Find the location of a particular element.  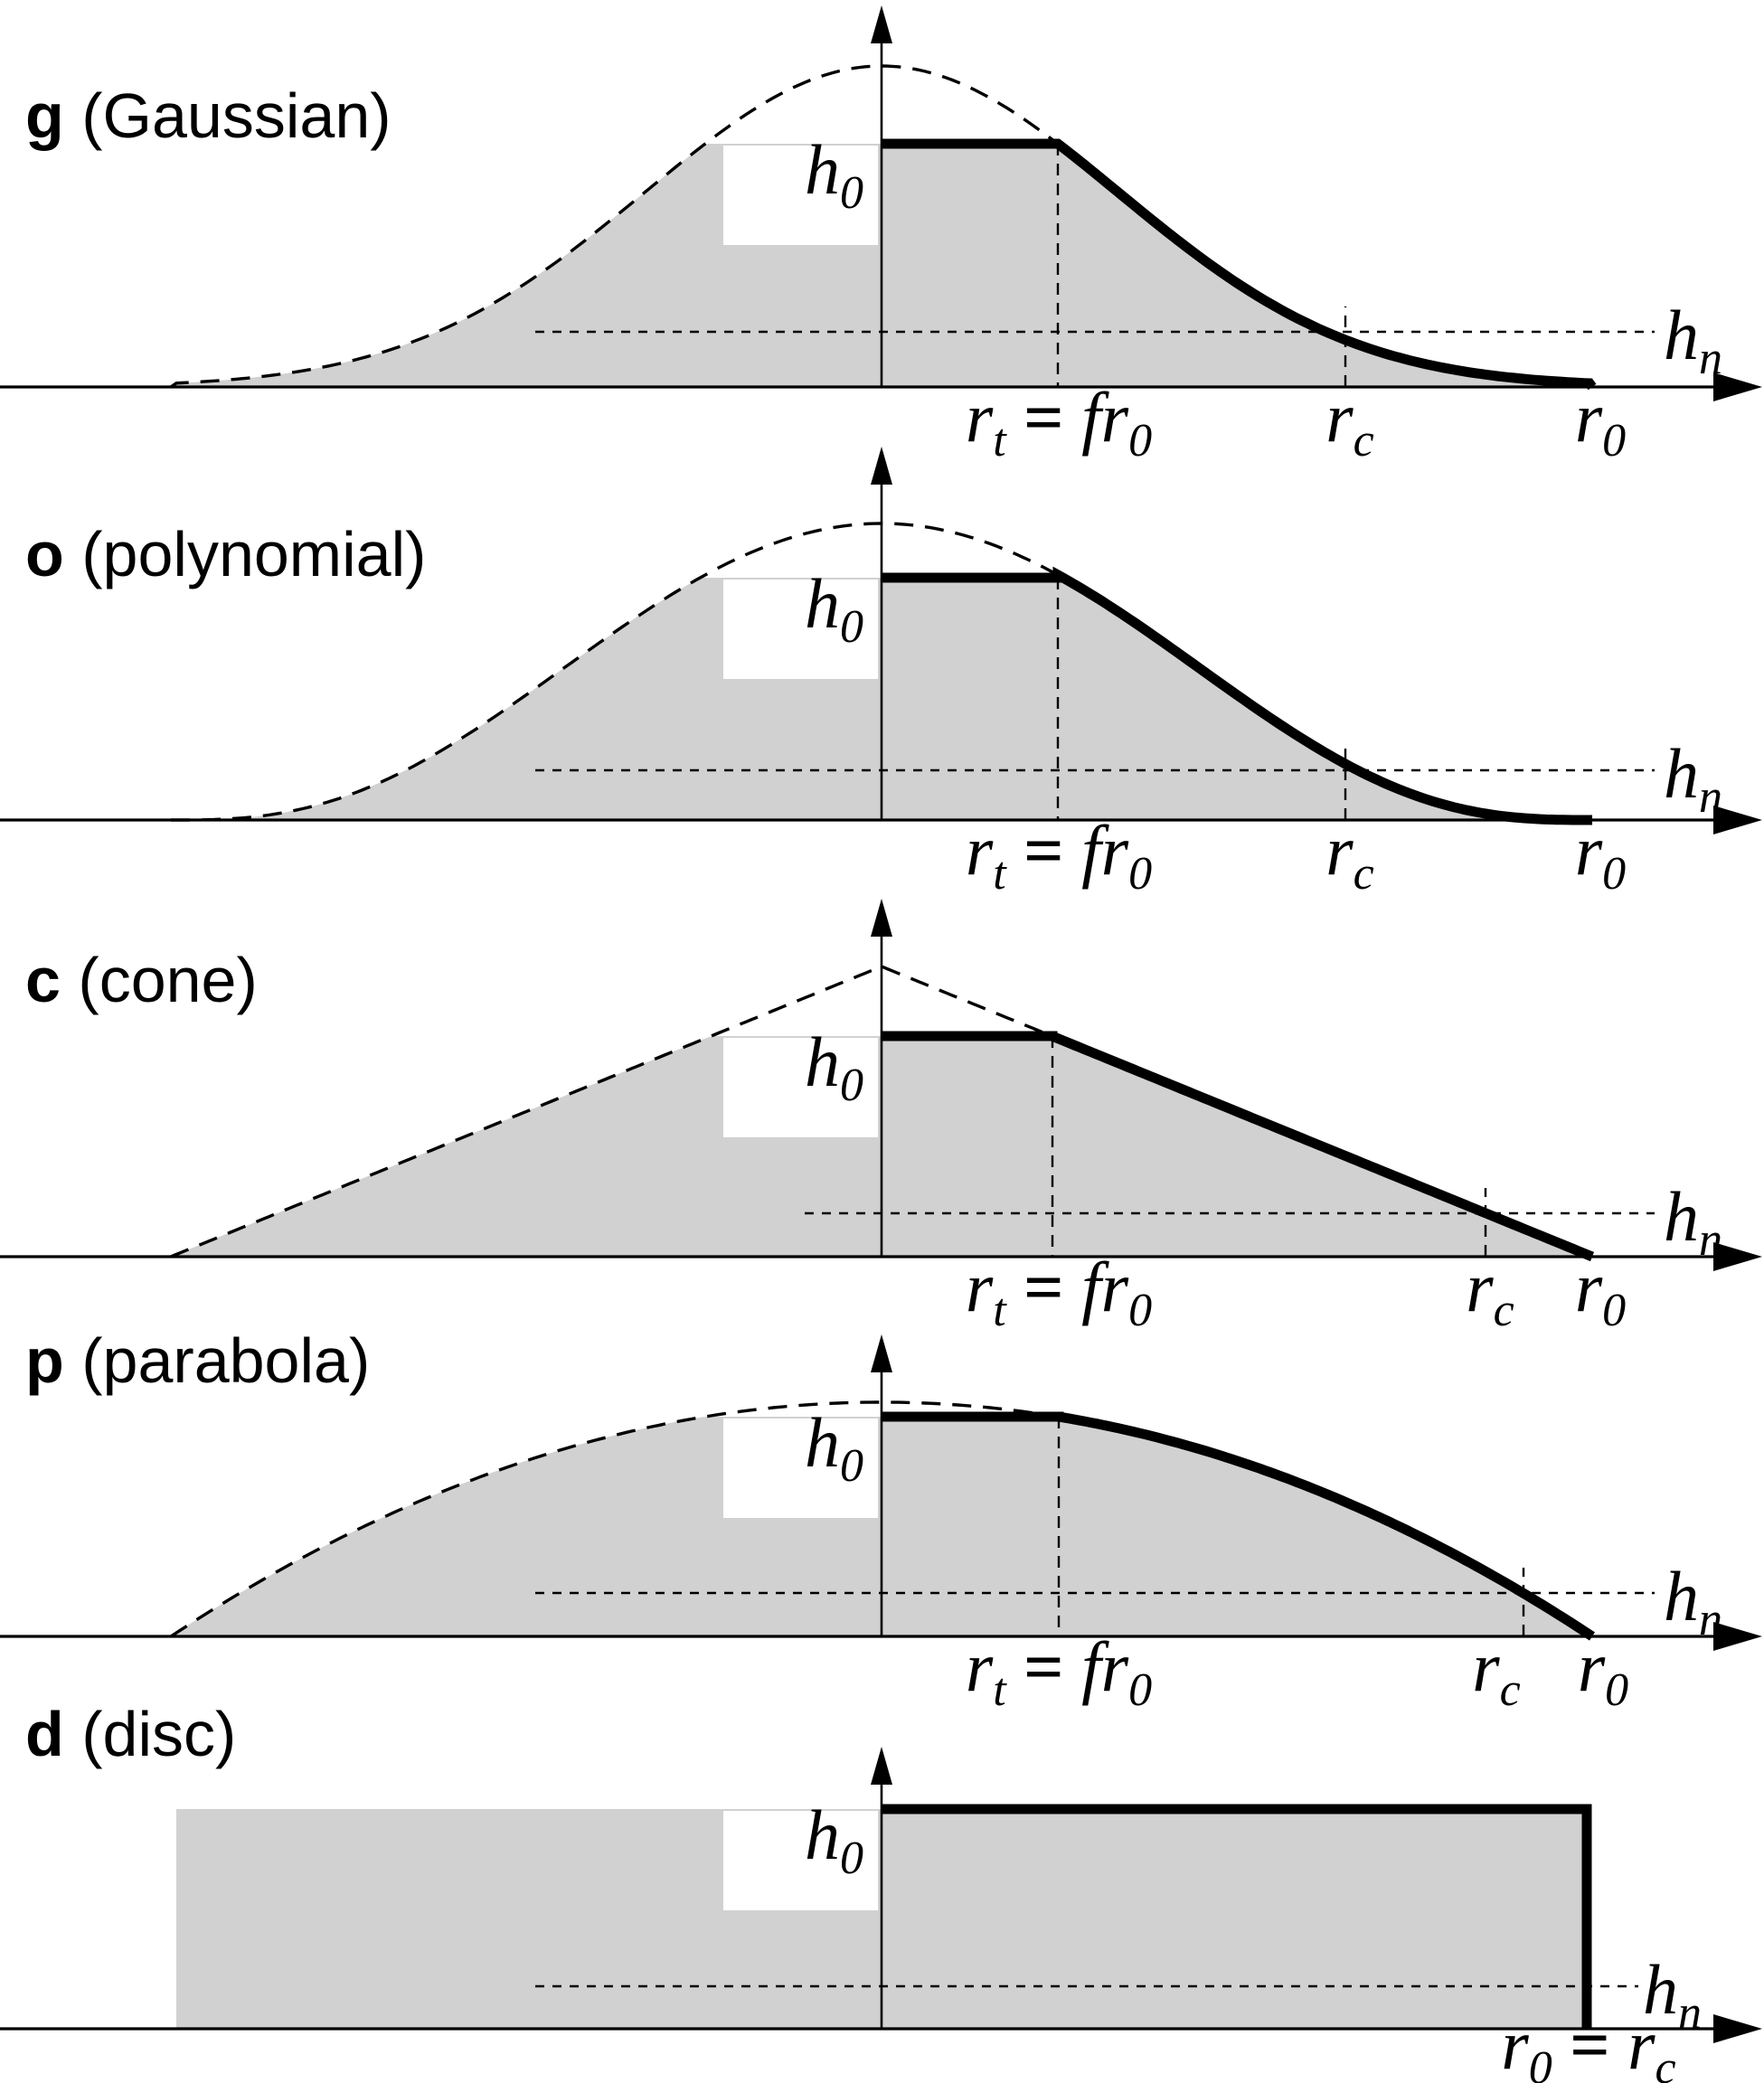

panel-title: g (Gaussian) is located at coordinates (208, 115).